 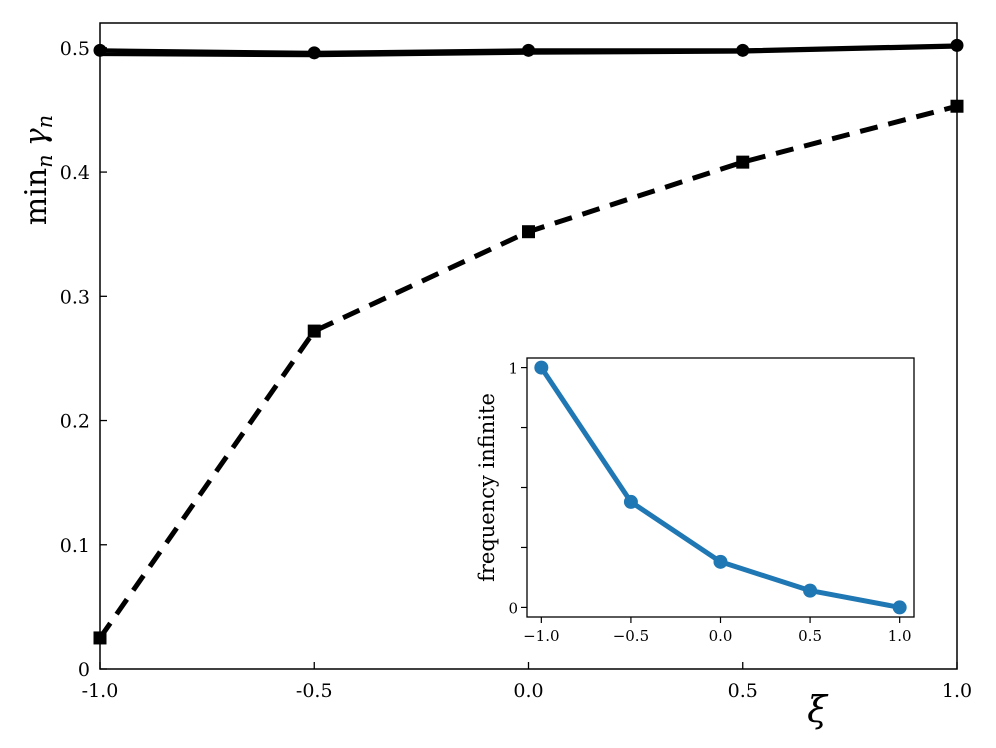 What do you see at coordinates (513, 608) in the screenshot?
I see `inset-y-tick-label: 0` at bounding box center [513, 608].